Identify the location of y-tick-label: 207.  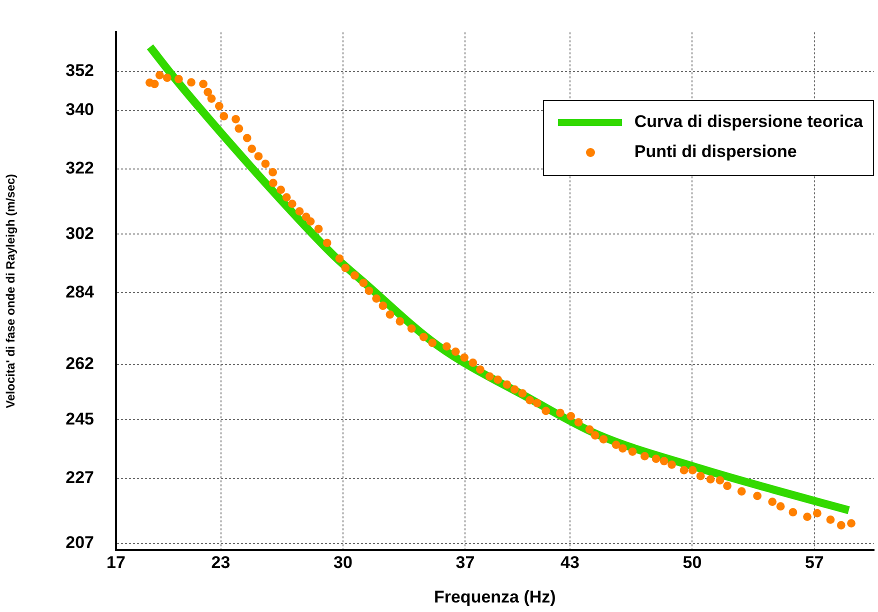
(80, 542).